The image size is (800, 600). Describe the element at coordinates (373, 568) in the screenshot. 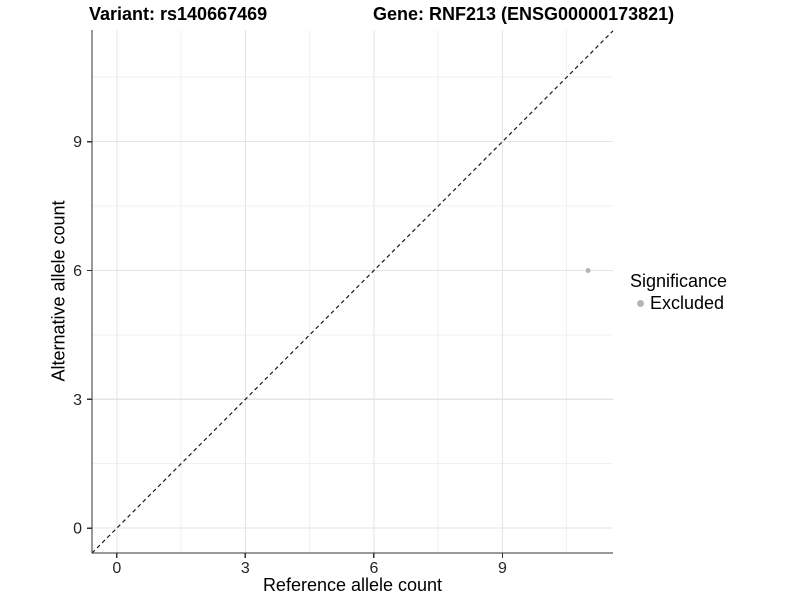

I see `x-tick-label: 6` at that location.